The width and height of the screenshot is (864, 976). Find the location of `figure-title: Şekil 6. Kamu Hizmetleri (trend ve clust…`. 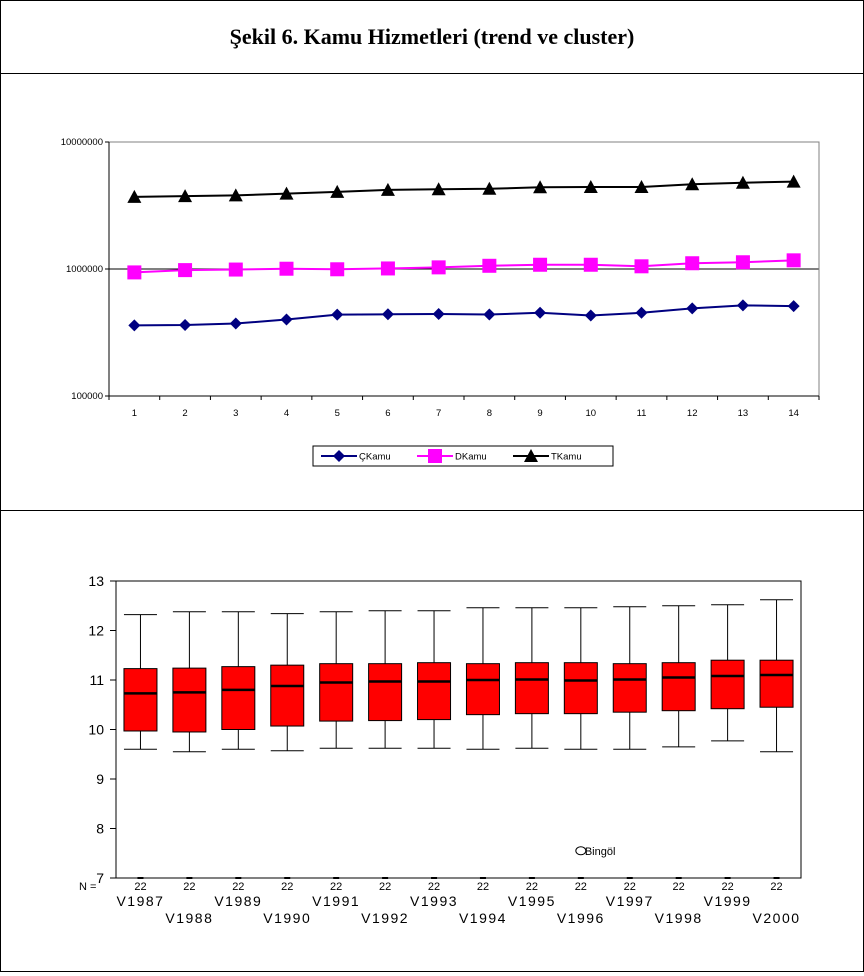

figure-title: Şekil 6. Kamu Hizmetleri (trend ve clust… is located at coordinates (432, 36).